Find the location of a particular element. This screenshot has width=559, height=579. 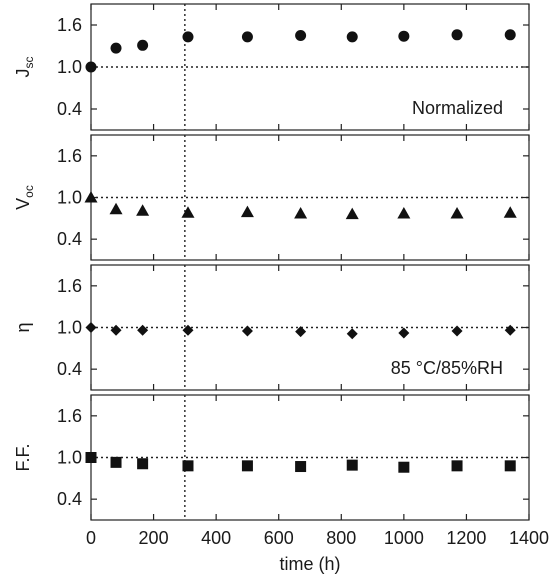

x-tick-label: 600 is located at coordinates (279, 538).